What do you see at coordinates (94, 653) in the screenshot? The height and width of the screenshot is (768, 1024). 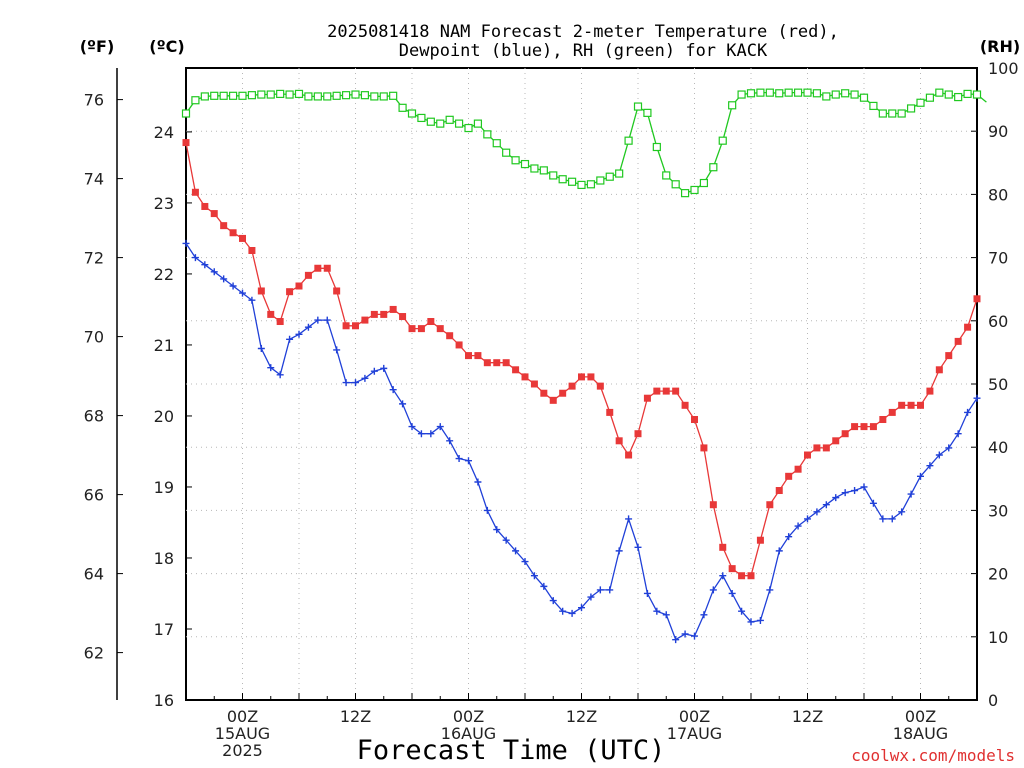 I see `fahrenheit-tick-label: 62` at bounding box center [94, 653].